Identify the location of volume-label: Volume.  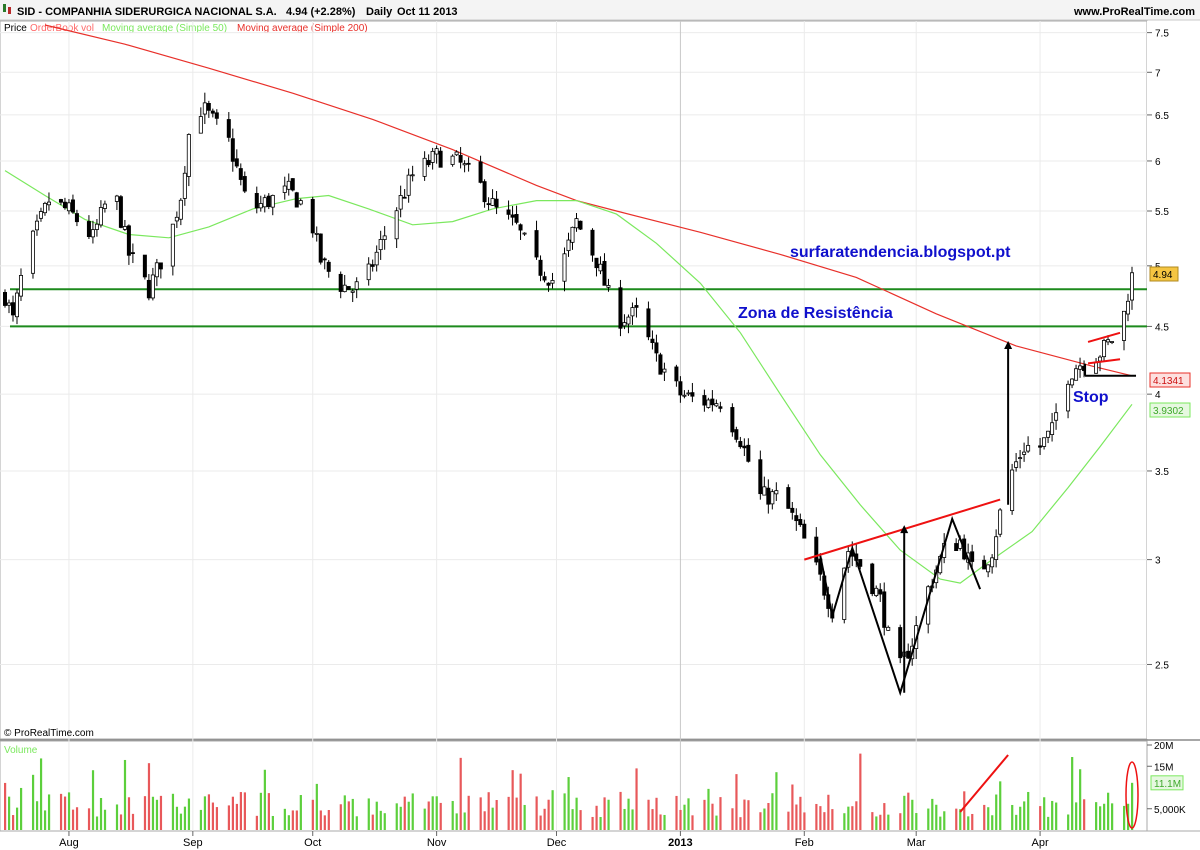
(21, 750).